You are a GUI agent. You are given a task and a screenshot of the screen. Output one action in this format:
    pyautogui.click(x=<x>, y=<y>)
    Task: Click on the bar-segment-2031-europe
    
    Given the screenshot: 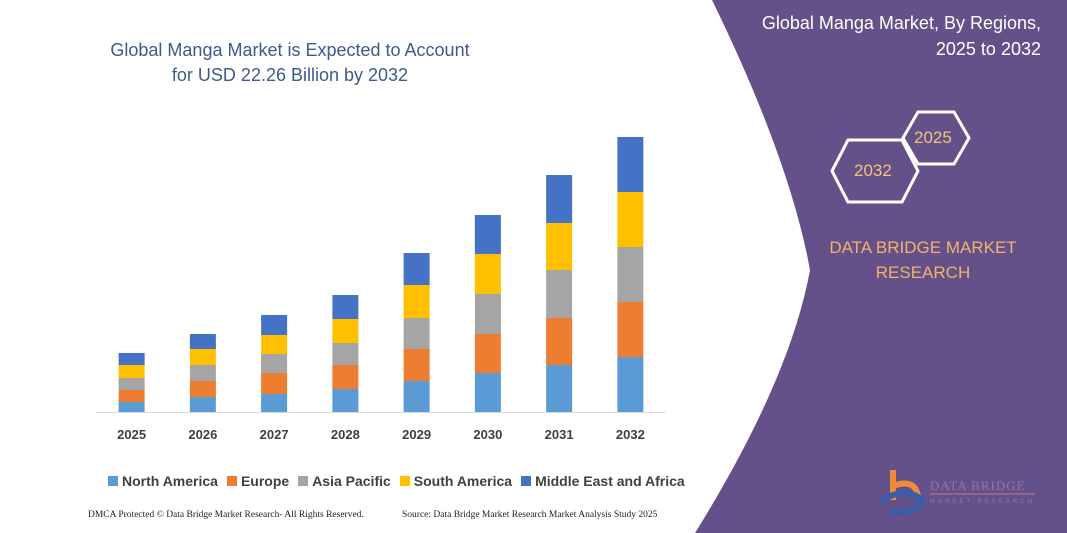 What is the action you would take?
    pyautogui.click(x=559, y=341)
    